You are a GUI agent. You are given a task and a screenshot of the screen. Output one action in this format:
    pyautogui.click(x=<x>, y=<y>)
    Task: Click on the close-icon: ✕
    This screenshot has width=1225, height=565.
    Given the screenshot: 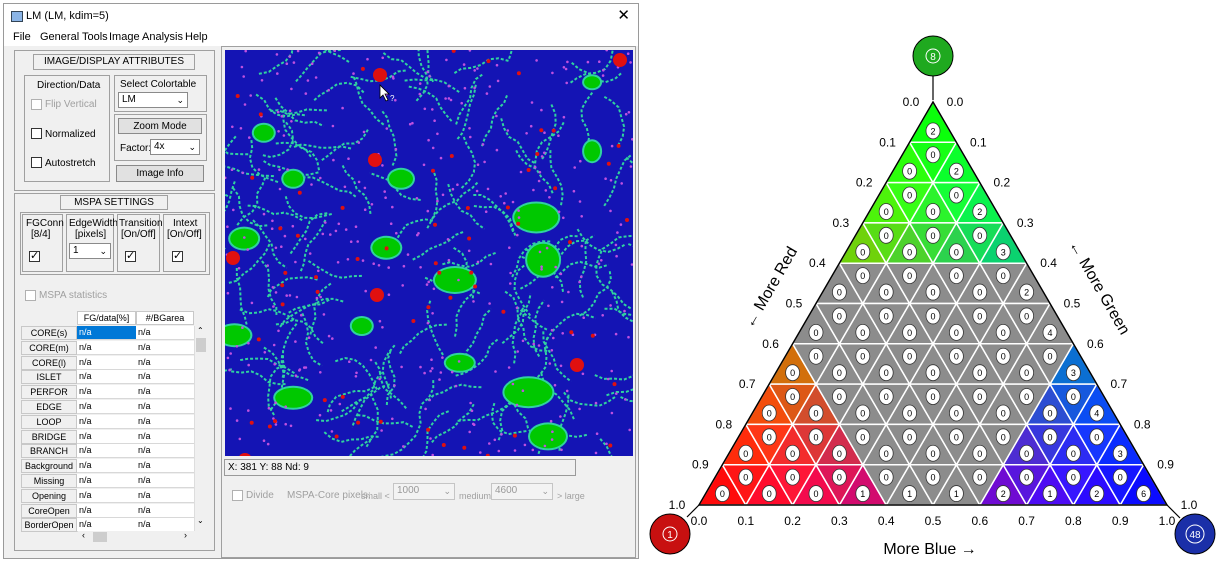 What is the action you would take?
    pyautogui.click(x=623, y=15)
    